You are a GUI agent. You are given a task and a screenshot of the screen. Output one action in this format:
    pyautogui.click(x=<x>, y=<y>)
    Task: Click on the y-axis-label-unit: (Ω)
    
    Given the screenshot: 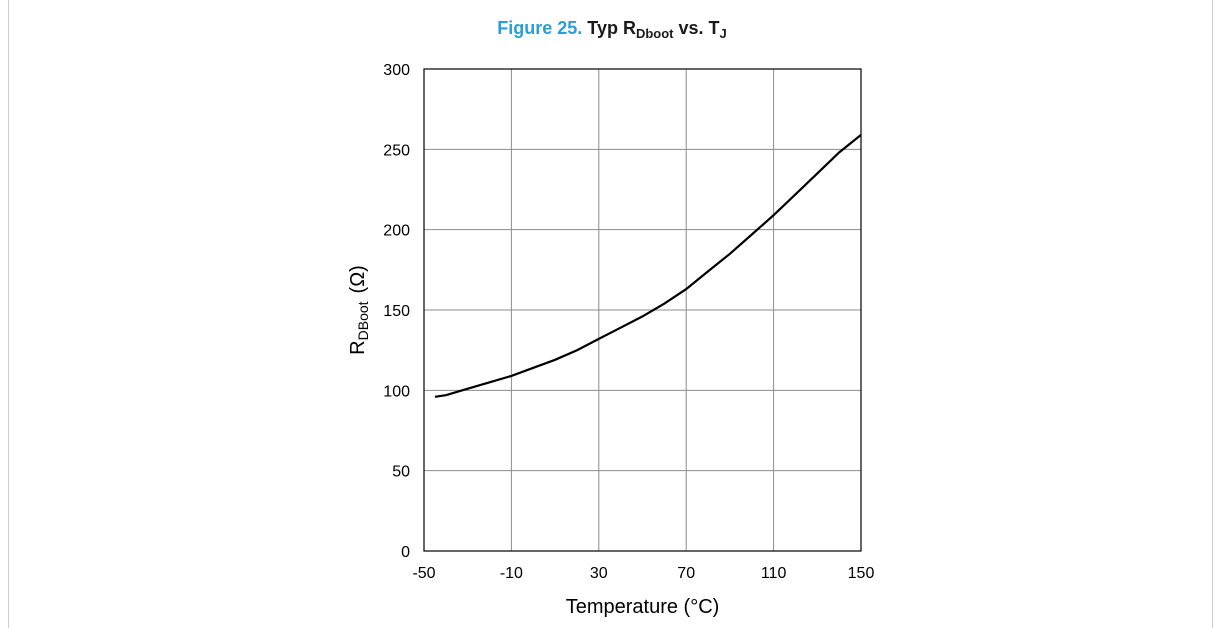 What is the action you would take?
    pyautogui.click(x=358, y=279)
    